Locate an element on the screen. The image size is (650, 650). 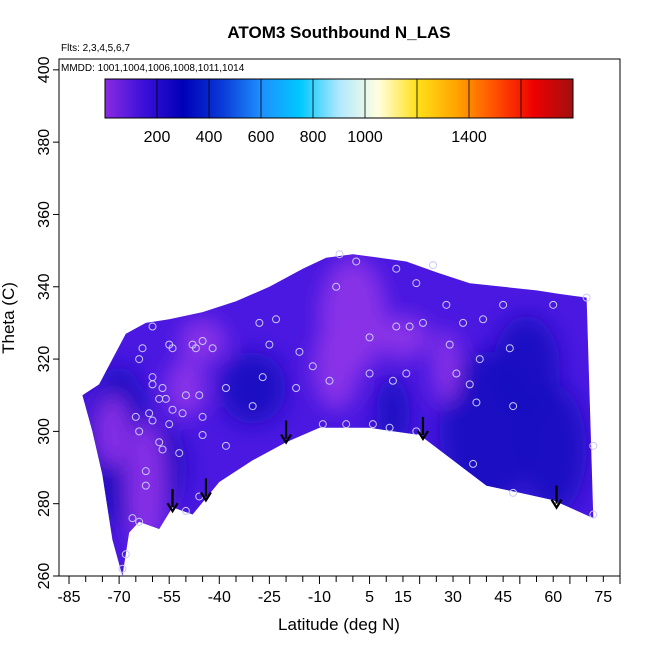
x-tick-label: 75 is located at coordinates (603, 597).